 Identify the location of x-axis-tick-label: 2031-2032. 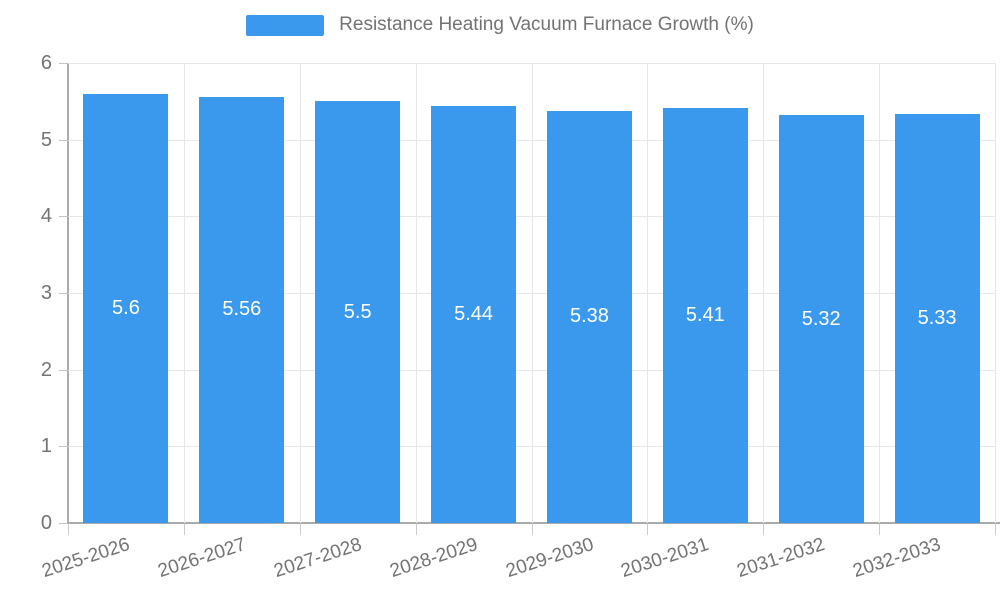
(781, 558).